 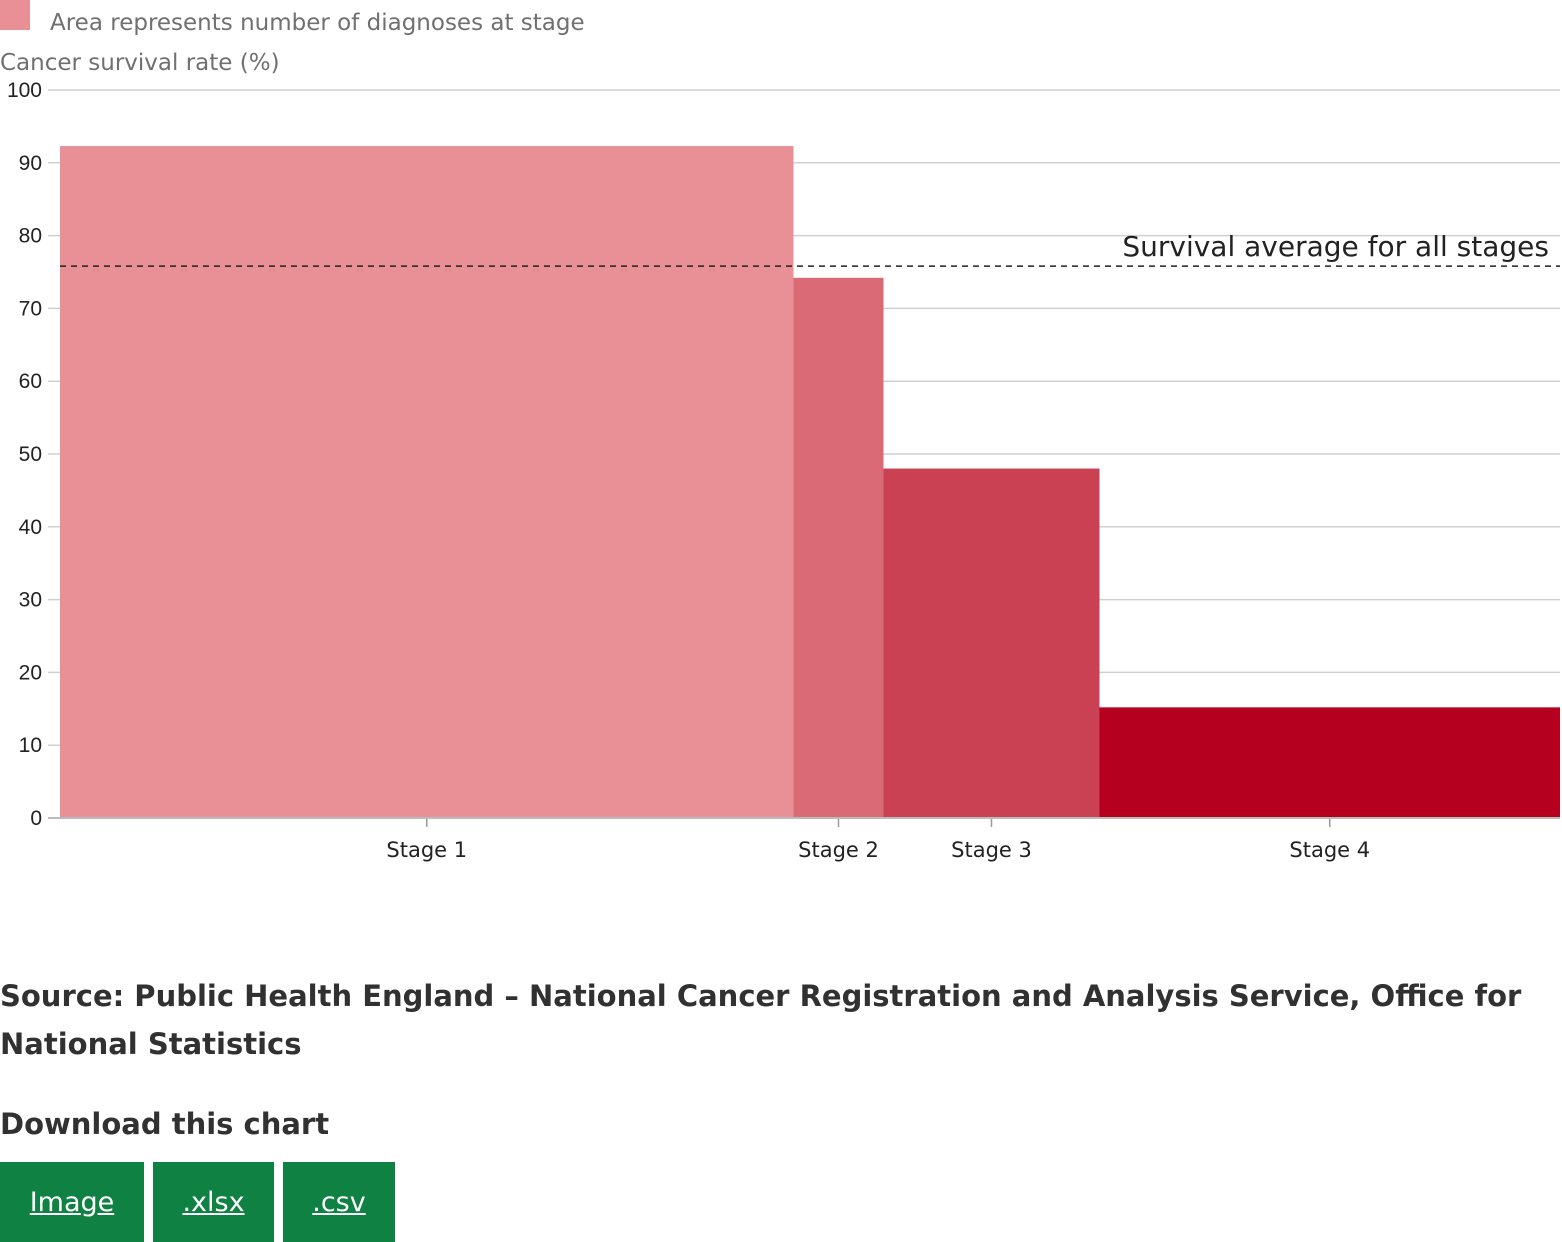 What do you see at coordinates (72, 1202) in the screenshot?
I see `download-image-button: Image` at bounding box center [72, 1202].